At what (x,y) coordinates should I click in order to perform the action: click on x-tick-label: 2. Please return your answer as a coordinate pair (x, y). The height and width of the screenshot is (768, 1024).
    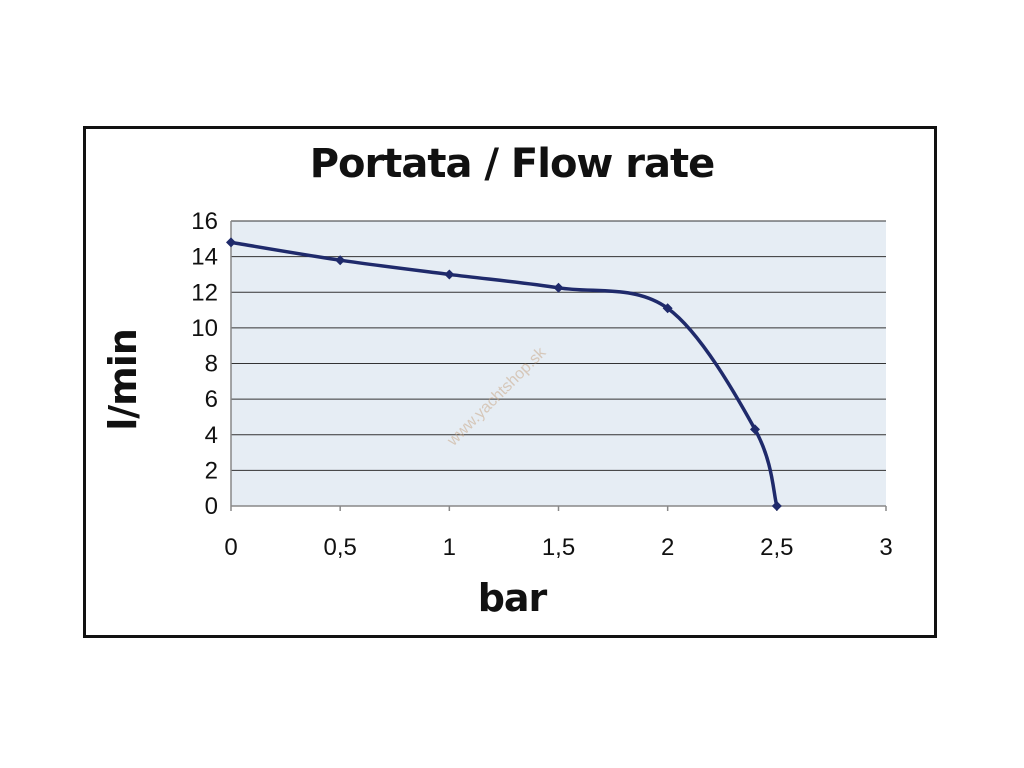
    Looking at the image, I should click on (667, 547).